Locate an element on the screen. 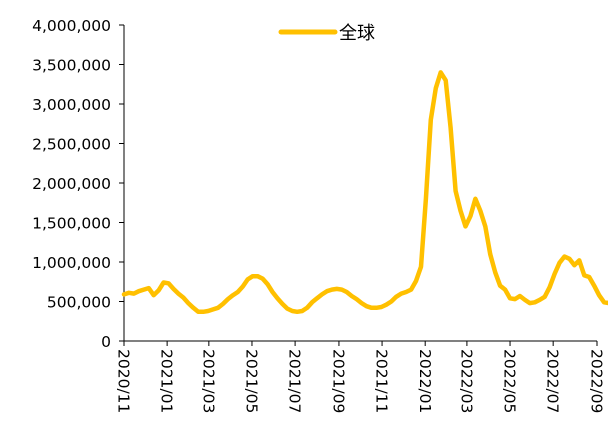 Image resolution: width=608 pixels, height=438 pixels. x-tick-label: 2022/07 is located at coordinates (553, 381).